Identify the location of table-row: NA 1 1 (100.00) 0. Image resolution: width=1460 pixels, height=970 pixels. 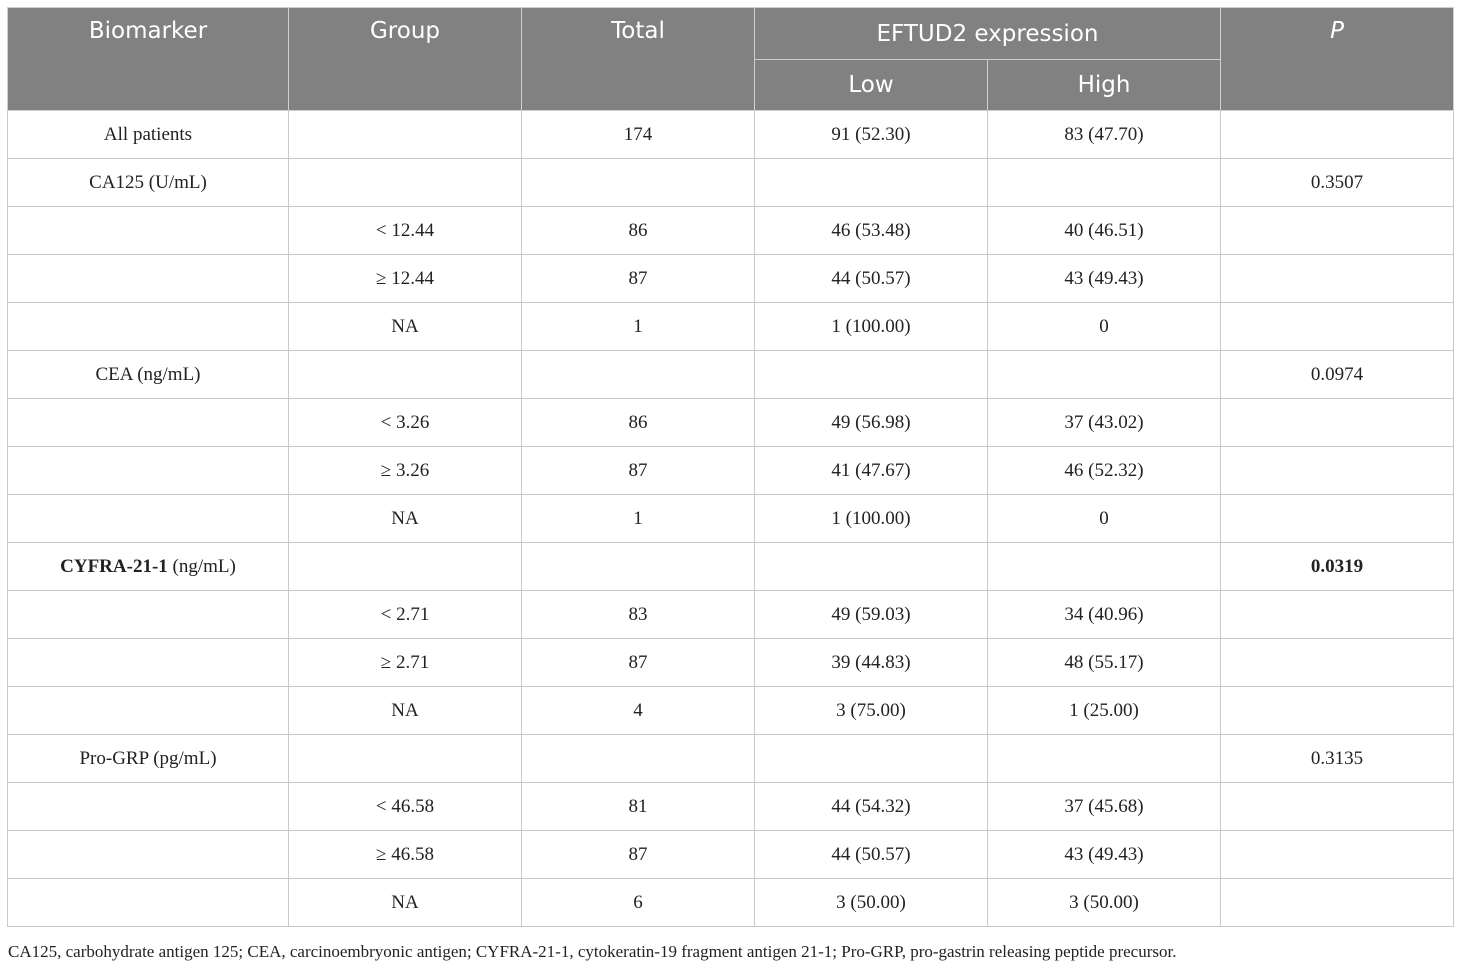
(730, 518).